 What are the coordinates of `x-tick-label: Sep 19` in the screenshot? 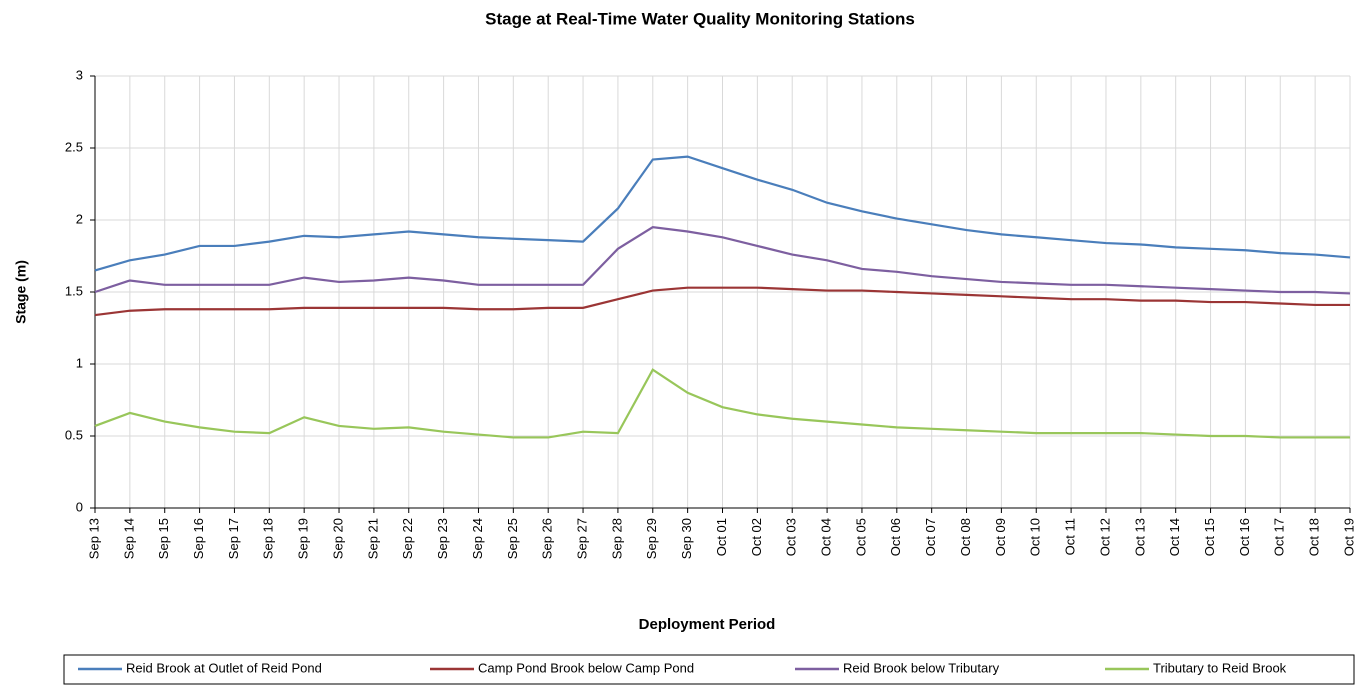 It's located at (303, 538).